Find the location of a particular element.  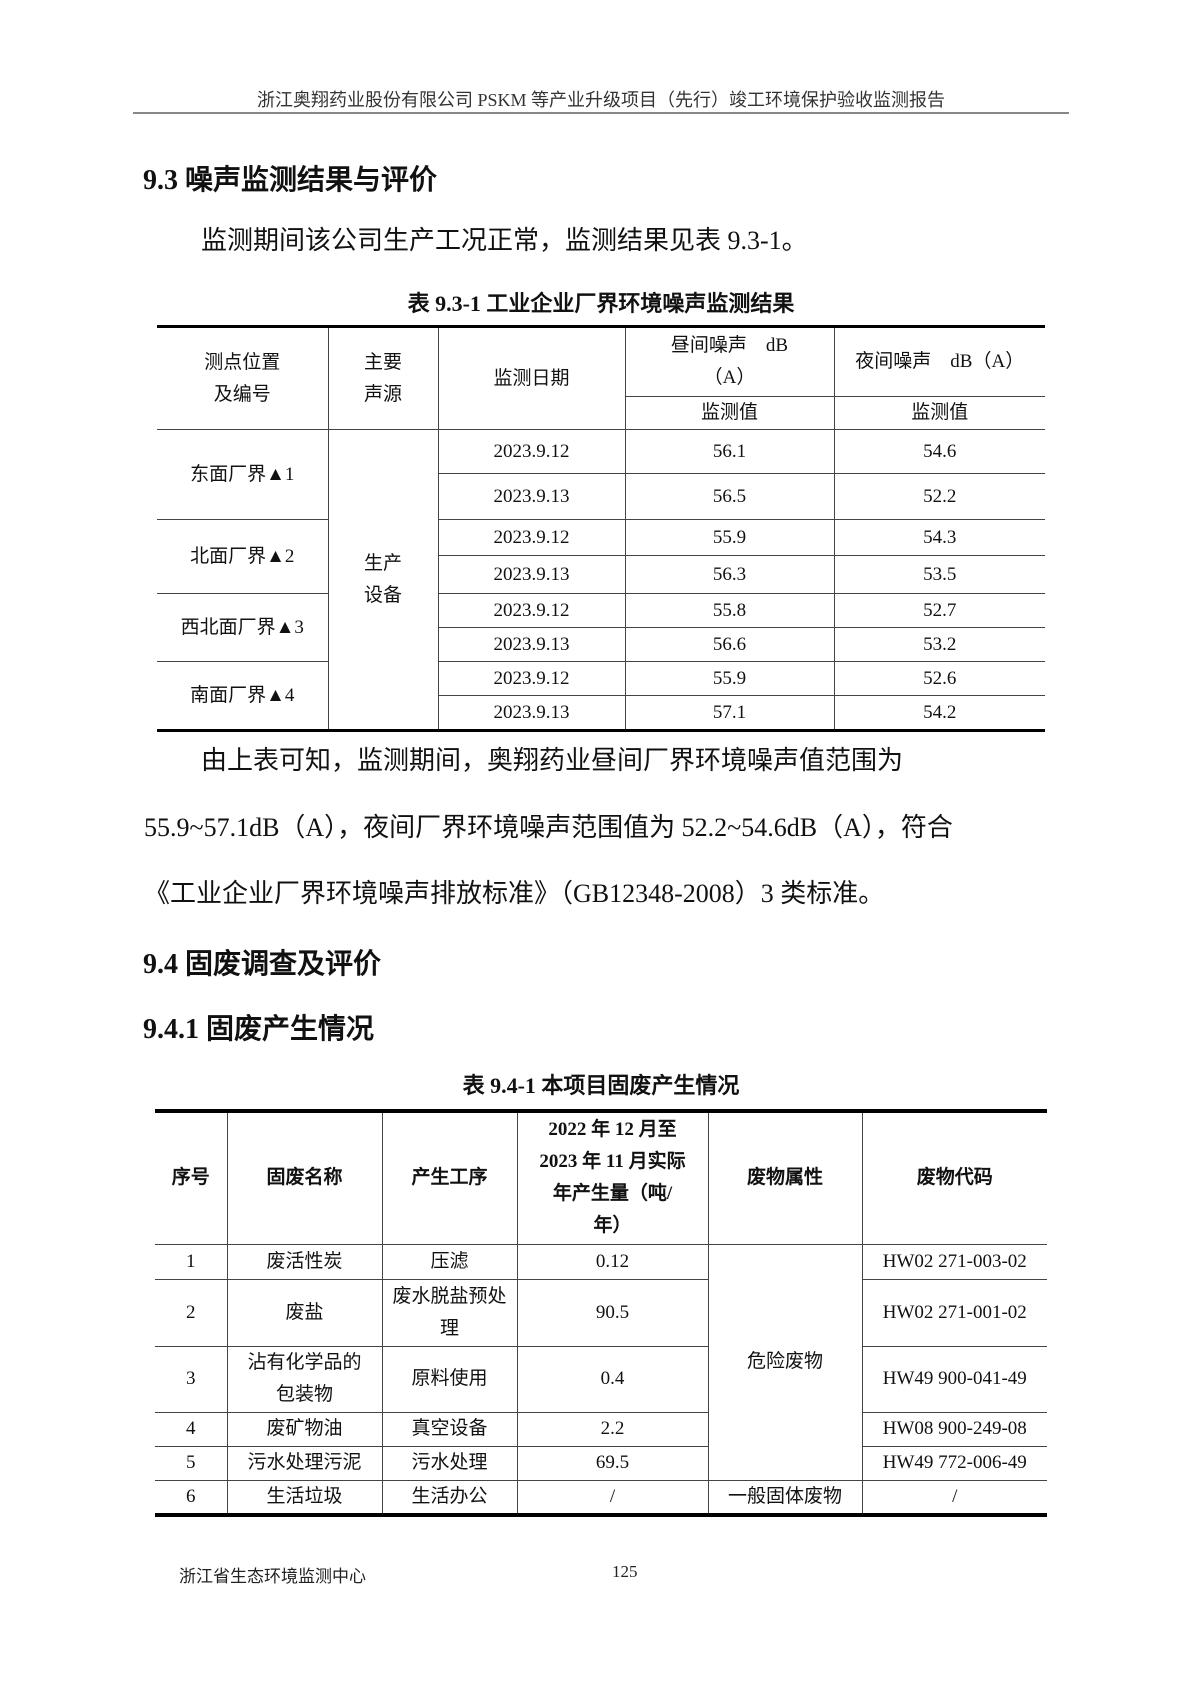

attribute-cell: 危险废物 is located at coordinates (785, 1362).